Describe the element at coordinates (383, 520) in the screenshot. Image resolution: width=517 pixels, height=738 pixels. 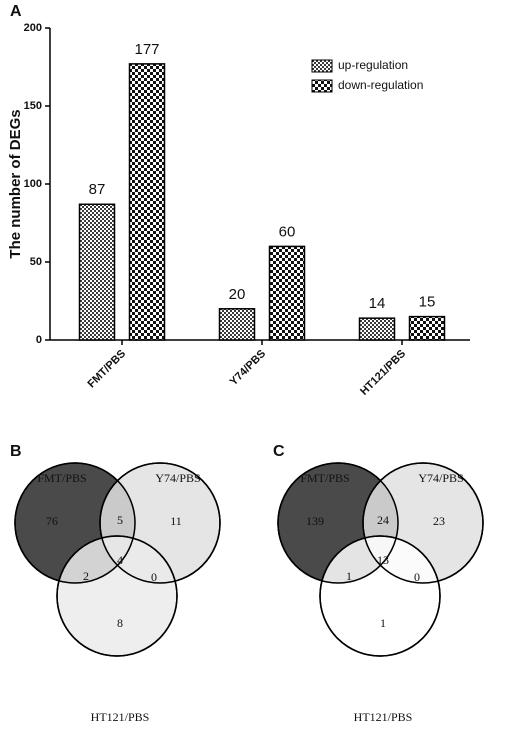
I see `region-count: 24` at that location.